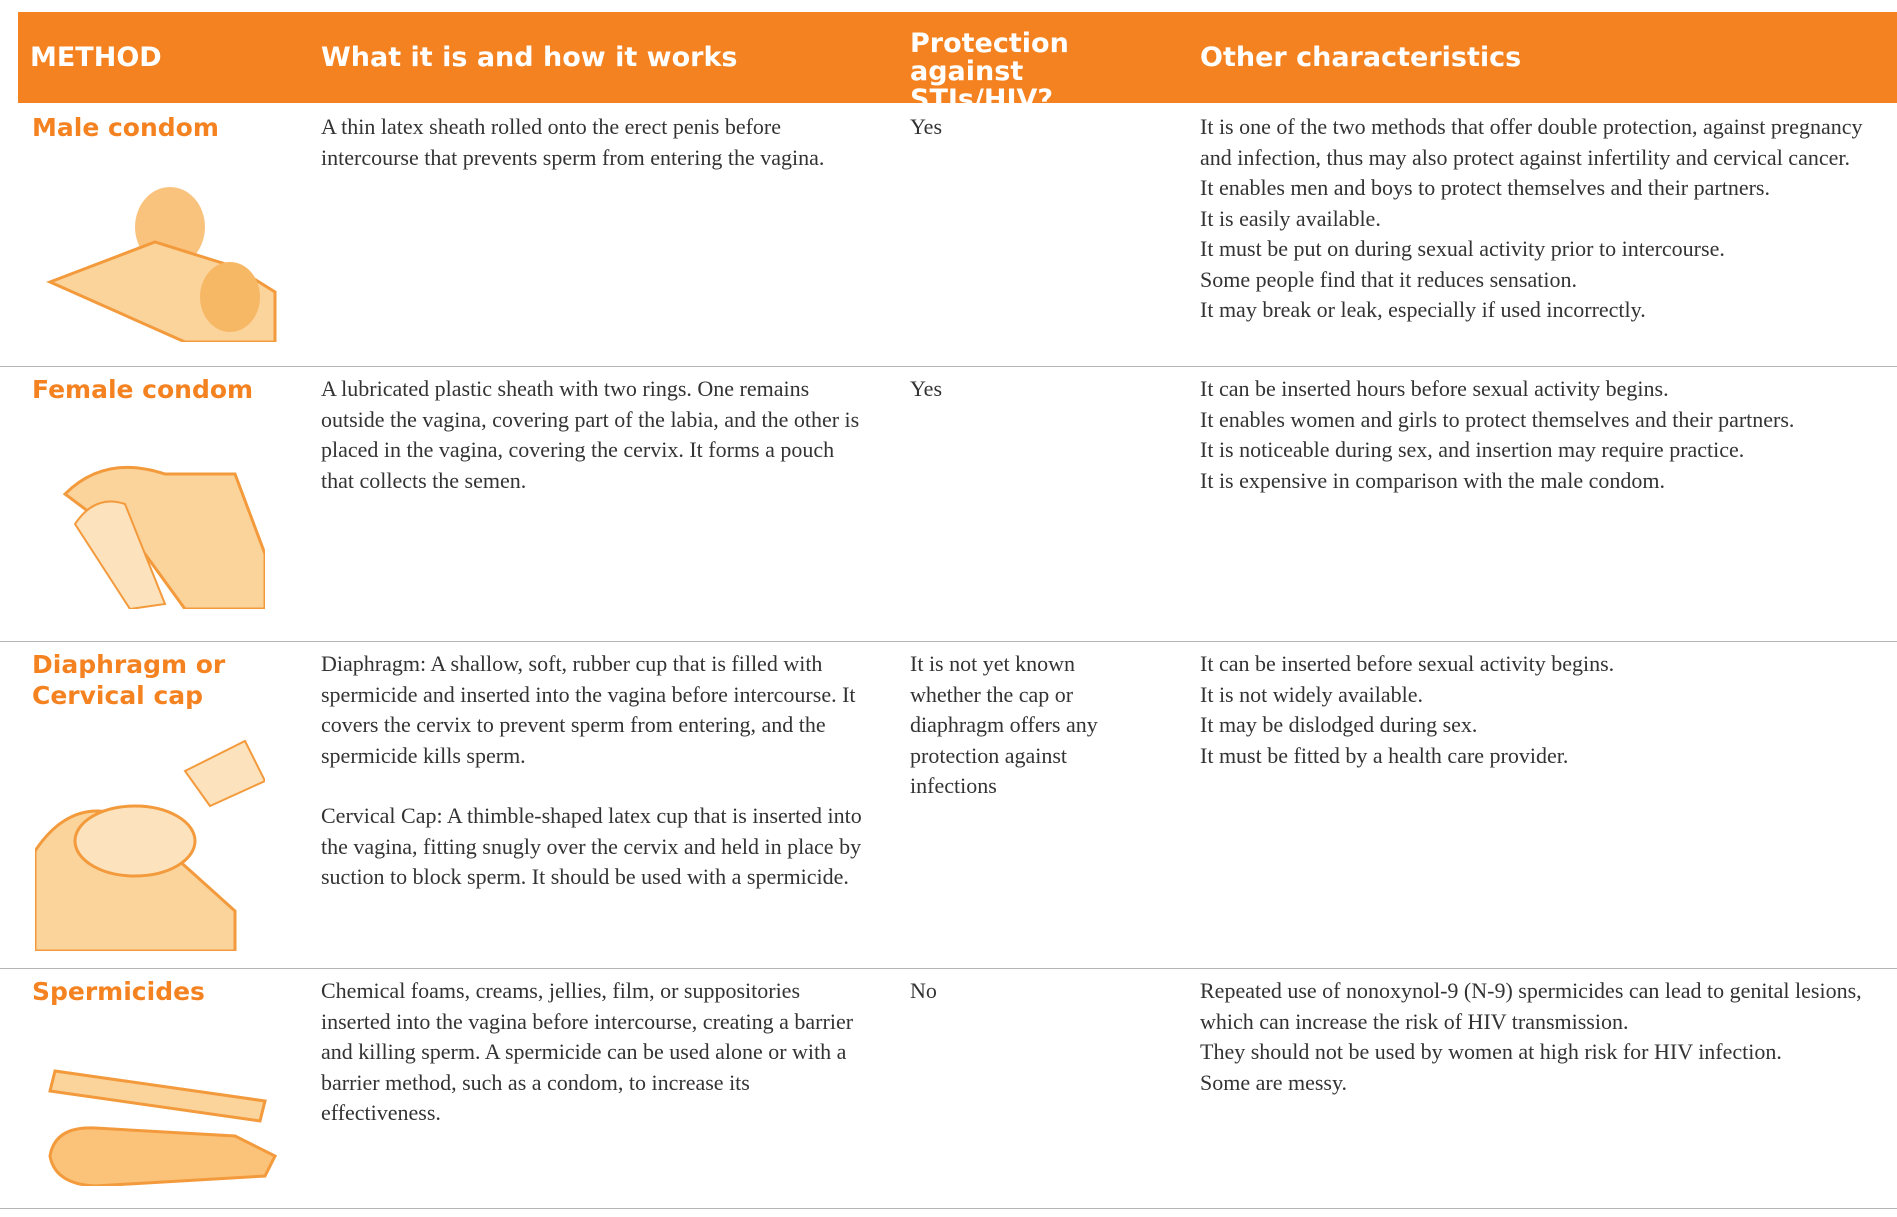  Describe the element at coordinates (1339, 724) in the screenshot. I see `characteristic: It may be dislodged during sex.` at that location.